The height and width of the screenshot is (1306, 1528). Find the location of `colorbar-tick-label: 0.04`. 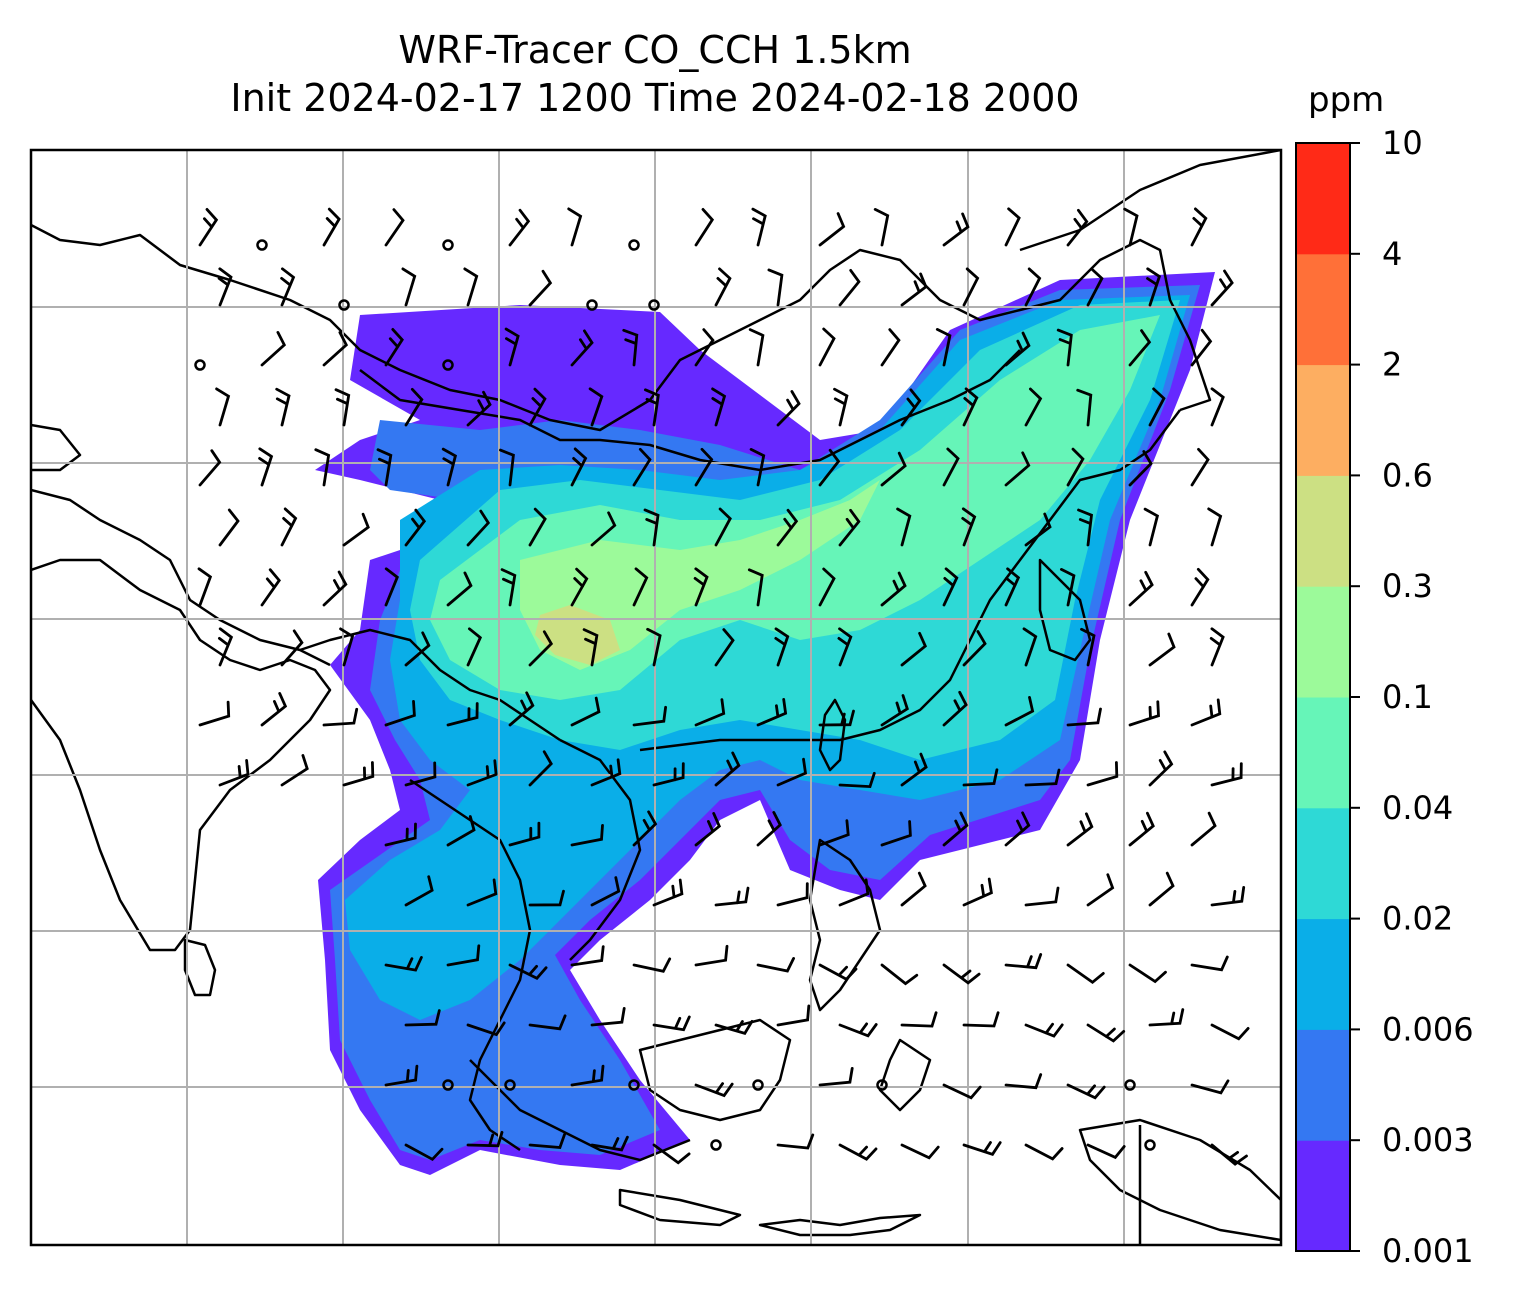

colorbar-tick-label: 0.04 is located at coordinates (1417, 808).